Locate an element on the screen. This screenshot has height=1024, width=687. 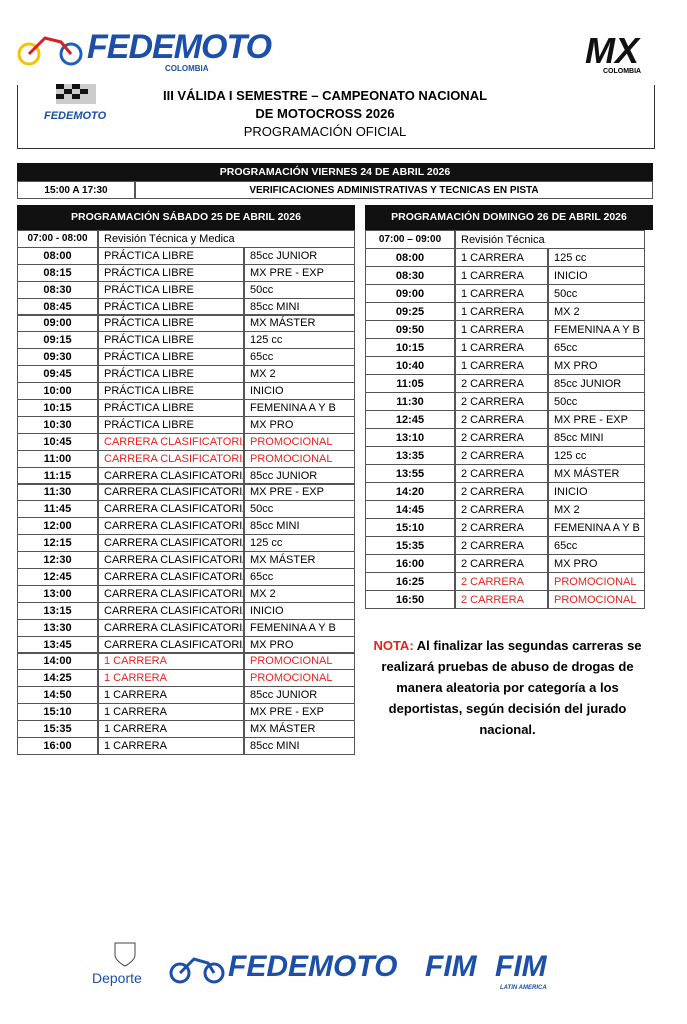
time-cell: 08:00 is located at coordinates (57, 255).